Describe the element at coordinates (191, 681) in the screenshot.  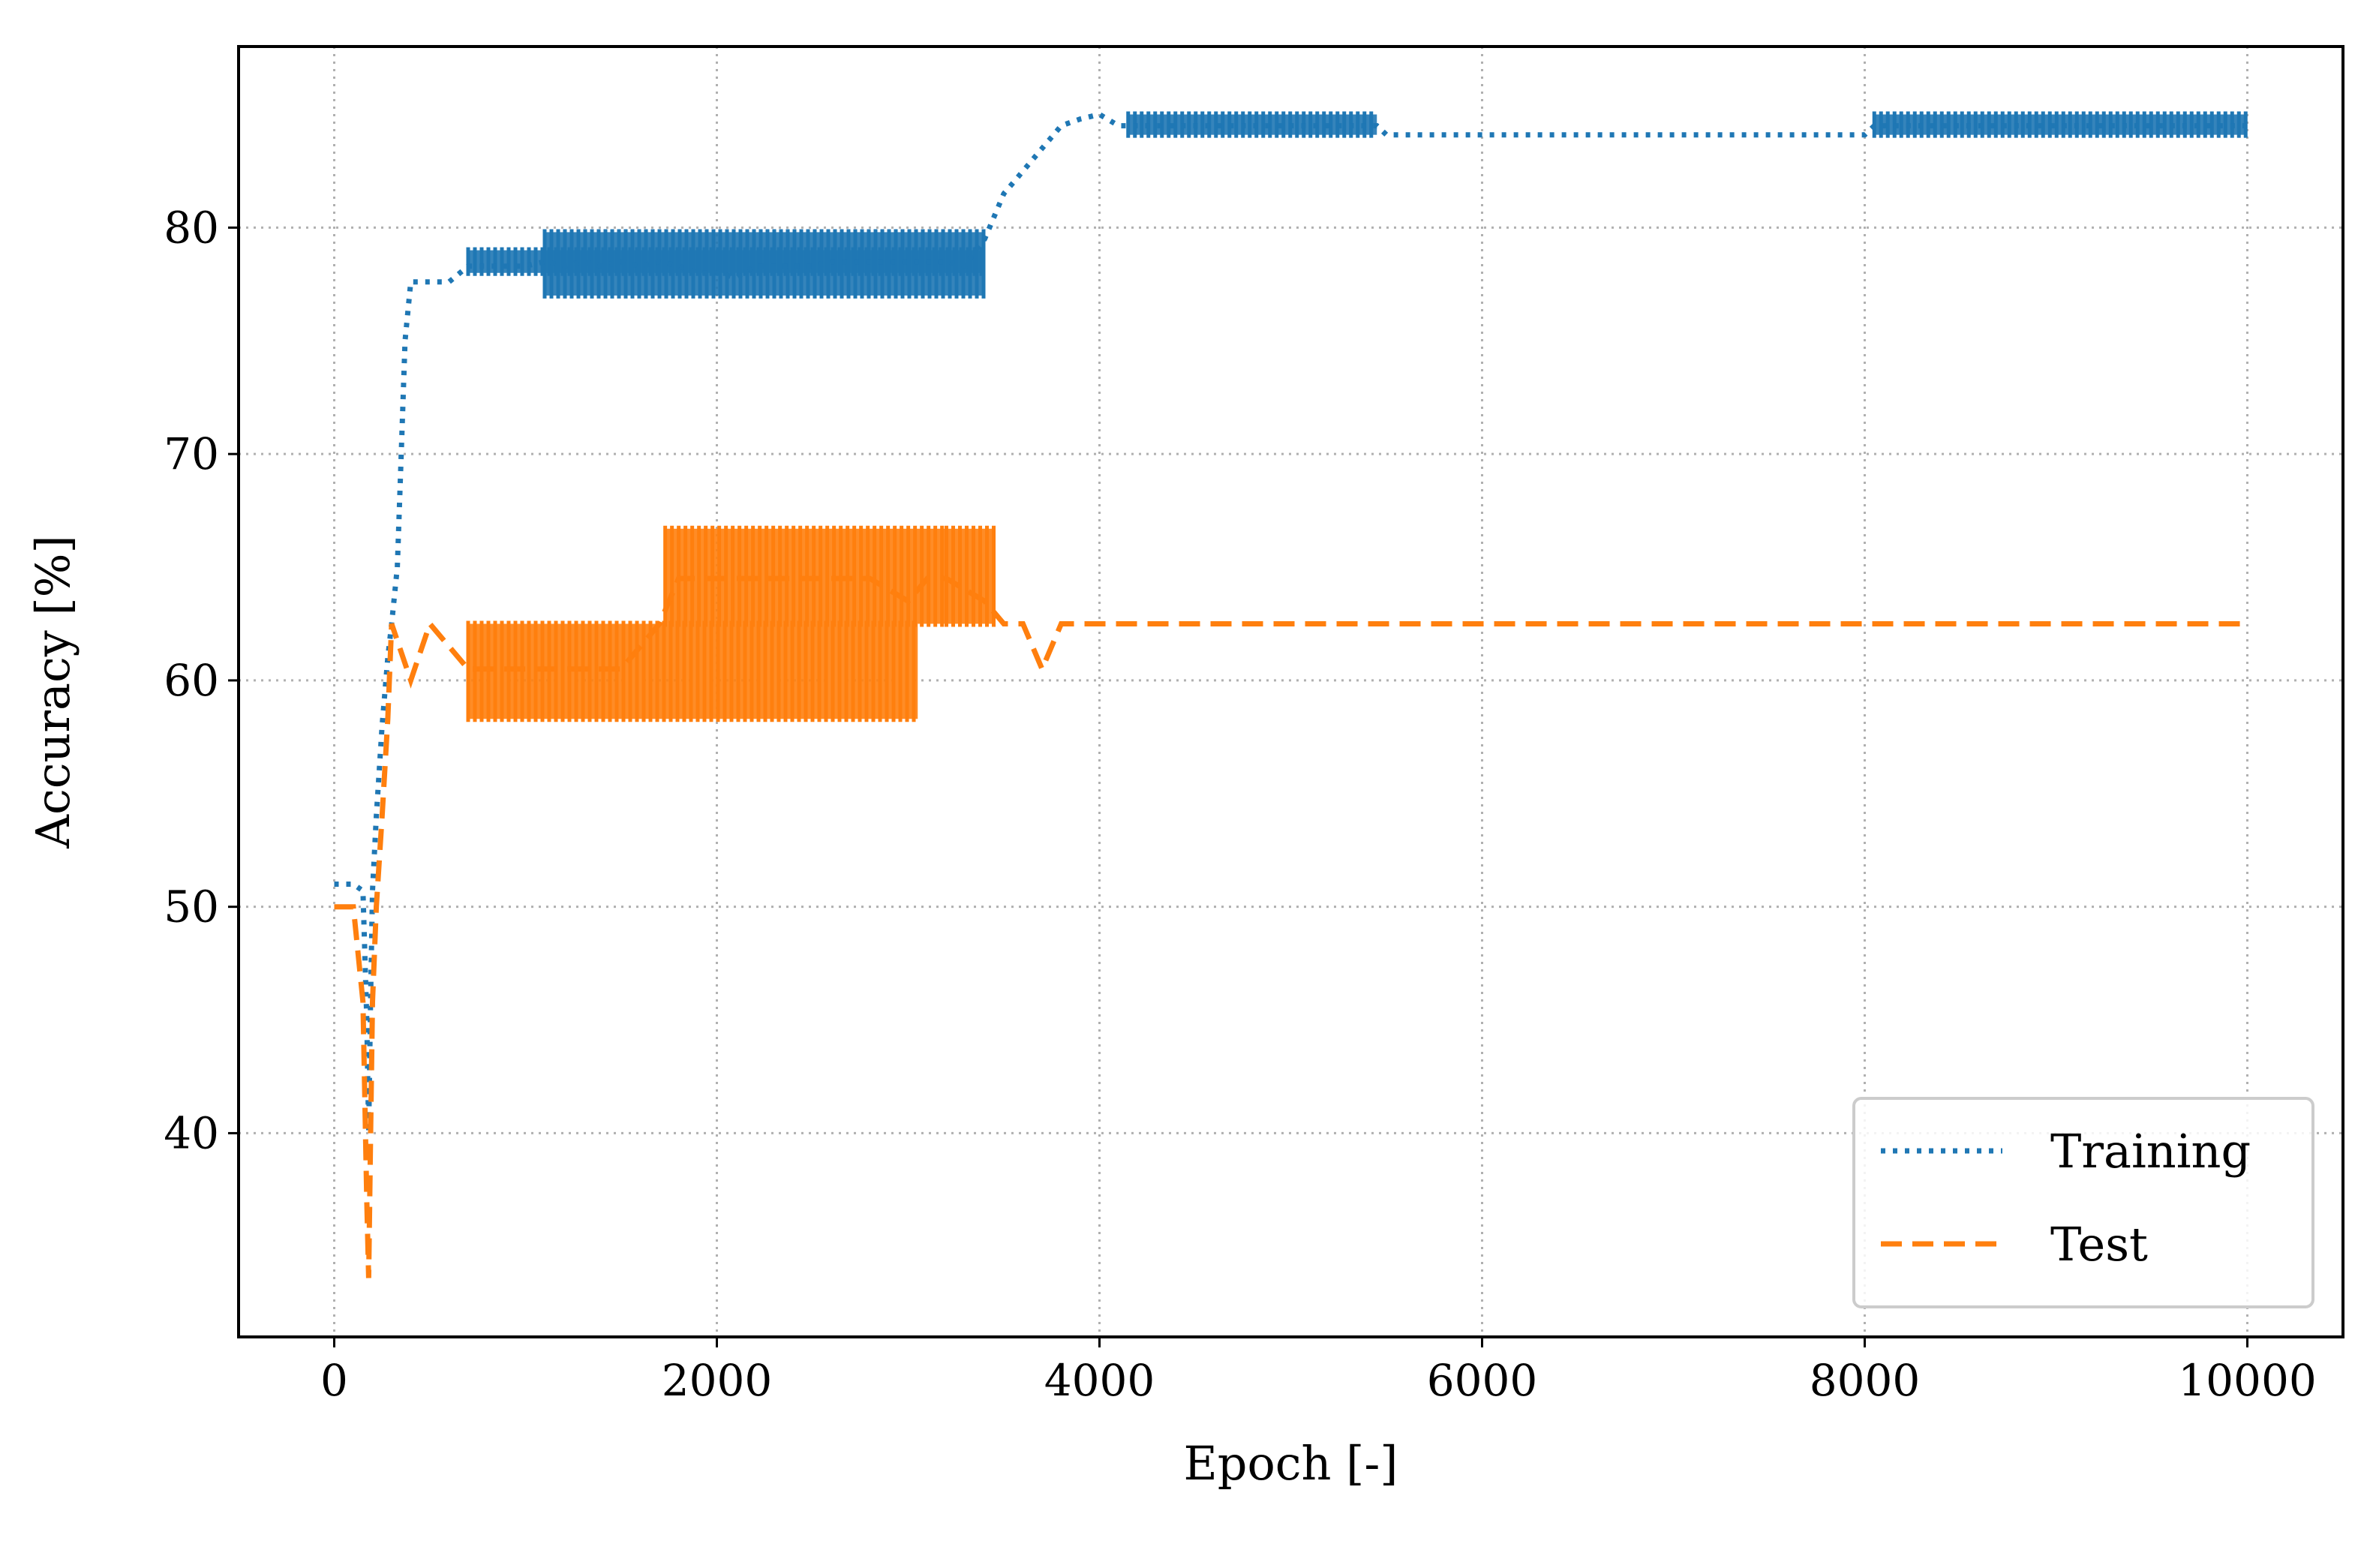
I see `y-tick-label: 60` at that location.